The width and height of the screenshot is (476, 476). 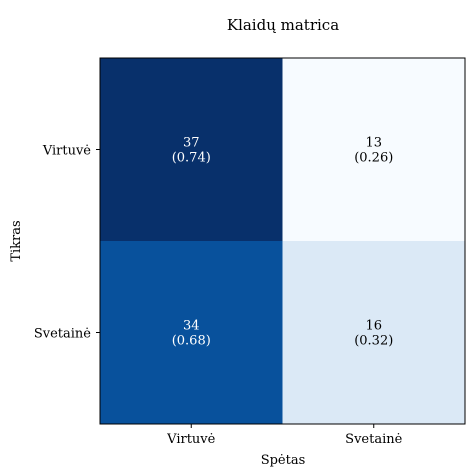 I want to click on x-axis-label: Spėtas, so click(x=283, y=460).